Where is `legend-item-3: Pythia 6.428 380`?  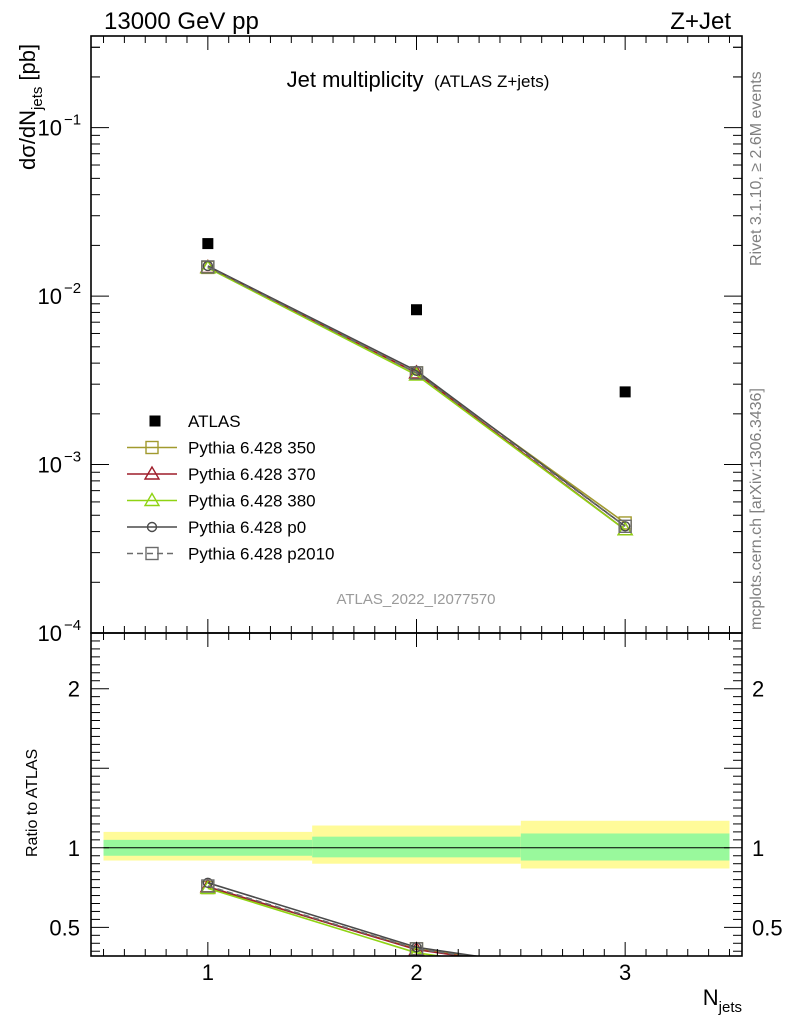 legend-item-3: Pythia 6.428 380 is located at coordinates (221, 501).